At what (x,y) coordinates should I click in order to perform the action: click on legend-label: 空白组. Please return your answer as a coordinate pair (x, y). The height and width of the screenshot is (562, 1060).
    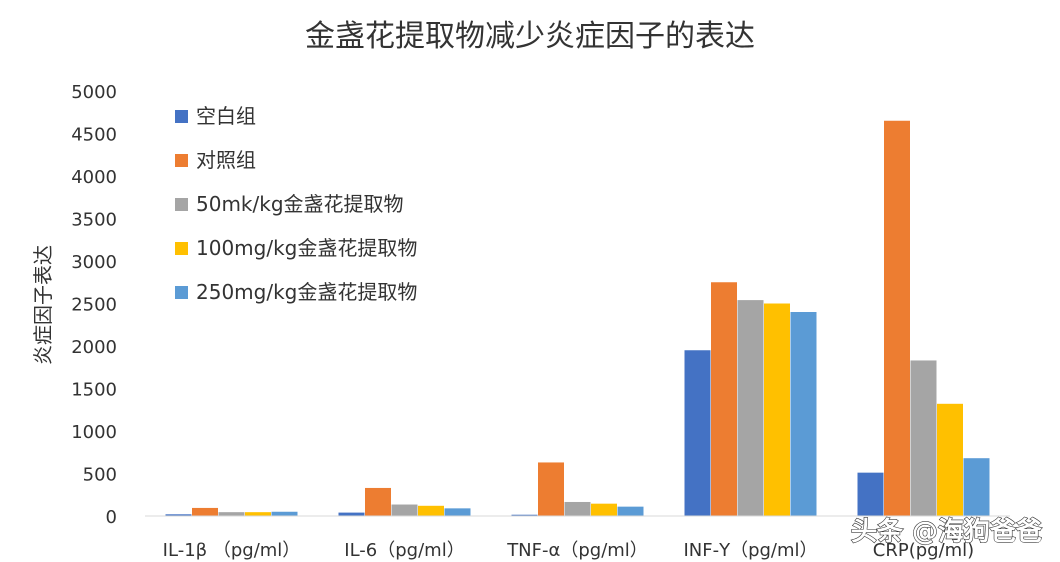
    Looking at the image, I should click on (226, 116).